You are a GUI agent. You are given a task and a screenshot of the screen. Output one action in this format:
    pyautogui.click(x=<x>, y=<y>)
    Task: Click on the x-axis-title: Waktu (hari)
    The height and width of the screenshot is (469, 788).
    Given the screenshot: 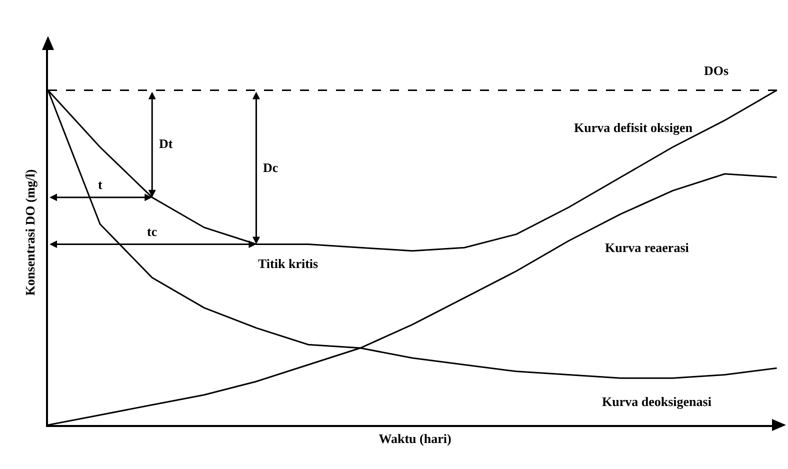 What is the action you would take?
    pyautogui.click(x=415, y=438)
    